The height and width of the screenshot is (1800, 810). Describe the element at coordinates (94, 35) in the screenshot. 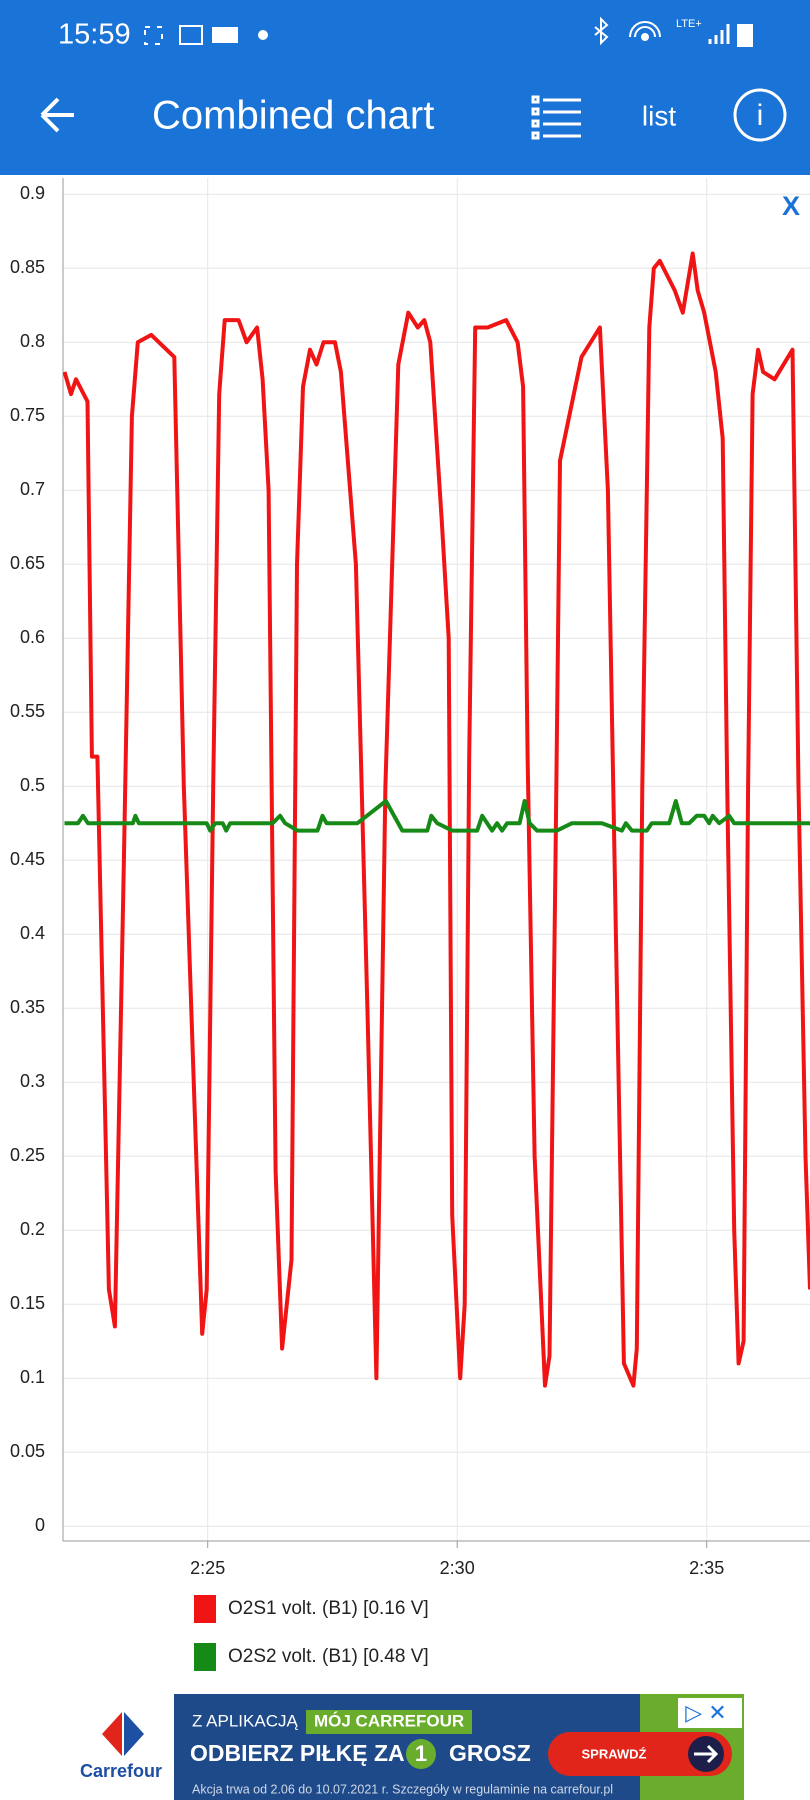

I see `status-time: 15:59` at that location.